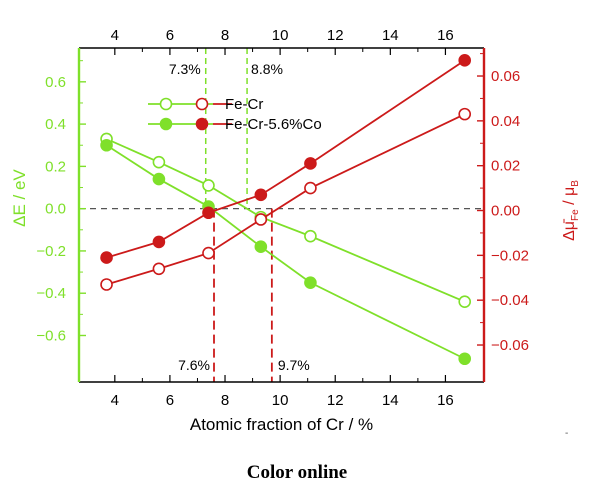 The image size is (594, 497). What do you see at coordinates (294, 365) in the screenshot?
I see `annotation-label-3: 9.7%` at bounding box center [294, 365].